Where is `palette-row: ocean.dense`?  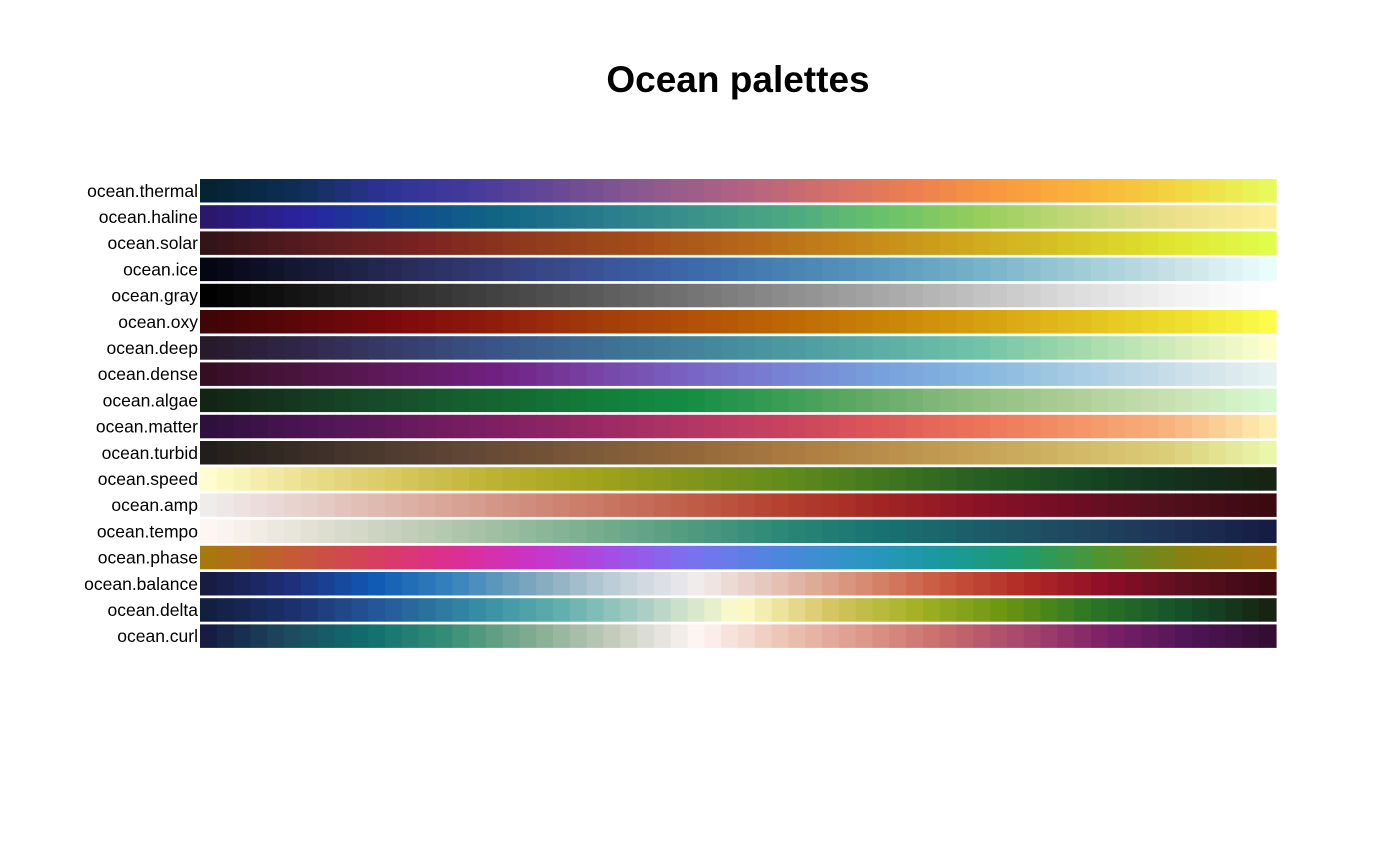
palette-row: ocean.dense is located at coordinates (687, 374).